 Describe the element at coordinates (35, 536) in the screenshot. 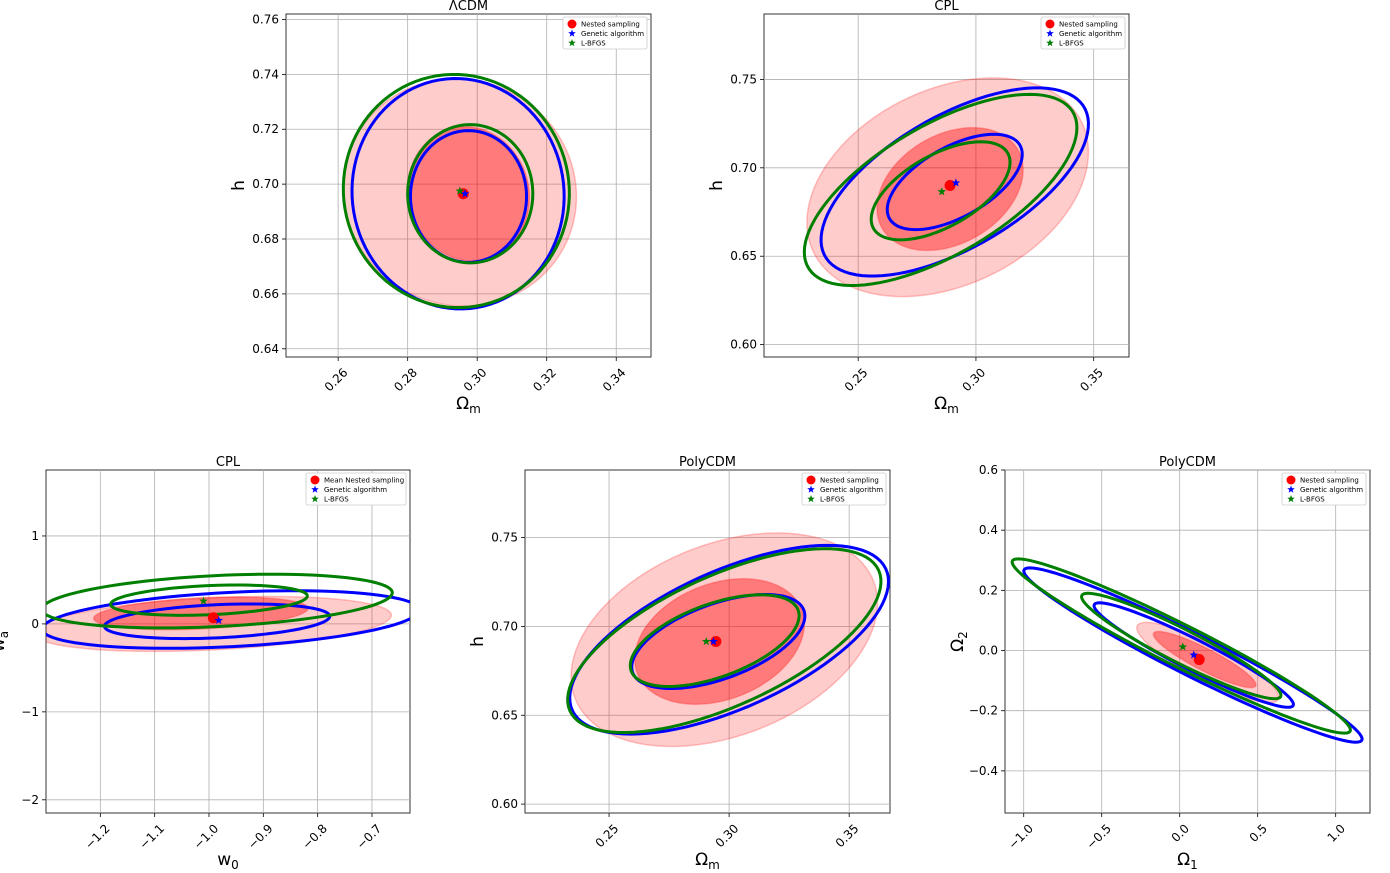

I see `y-tick-label: 1` at that location.